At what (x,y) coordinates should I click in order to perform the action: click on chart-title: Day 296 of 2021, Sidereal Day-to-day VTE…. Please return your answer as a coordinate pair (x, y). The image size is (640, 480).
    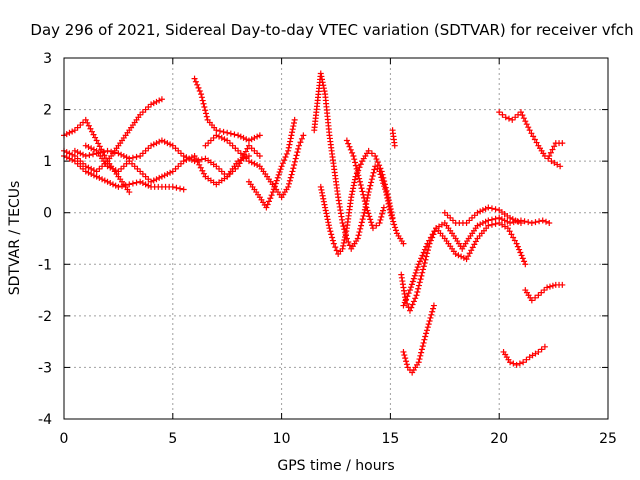
    Looking at the image, I should click on (331, 30).